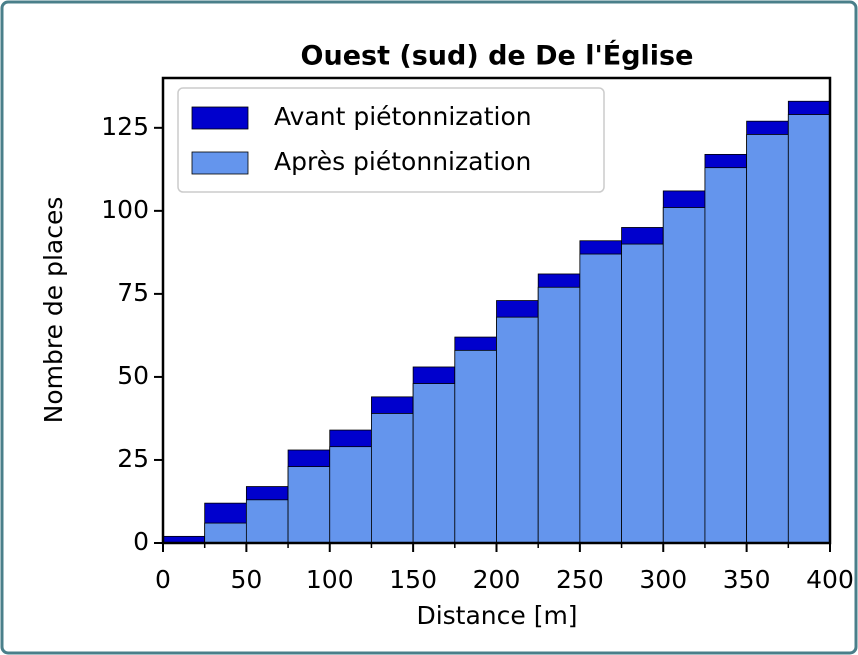 Image resolution: width=858 pixels, height=655 pixels. What do you see at coordinates (413, 579) in the screenshot?
I see `x-tick-label: 150` at bounding box center [413, 579].